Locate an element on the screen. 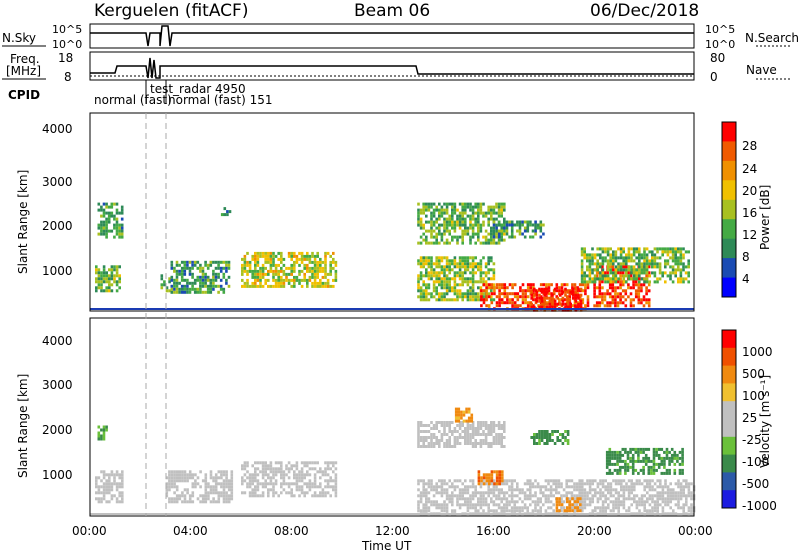  power-colorbar-frame is located at coordinates (729, 209).